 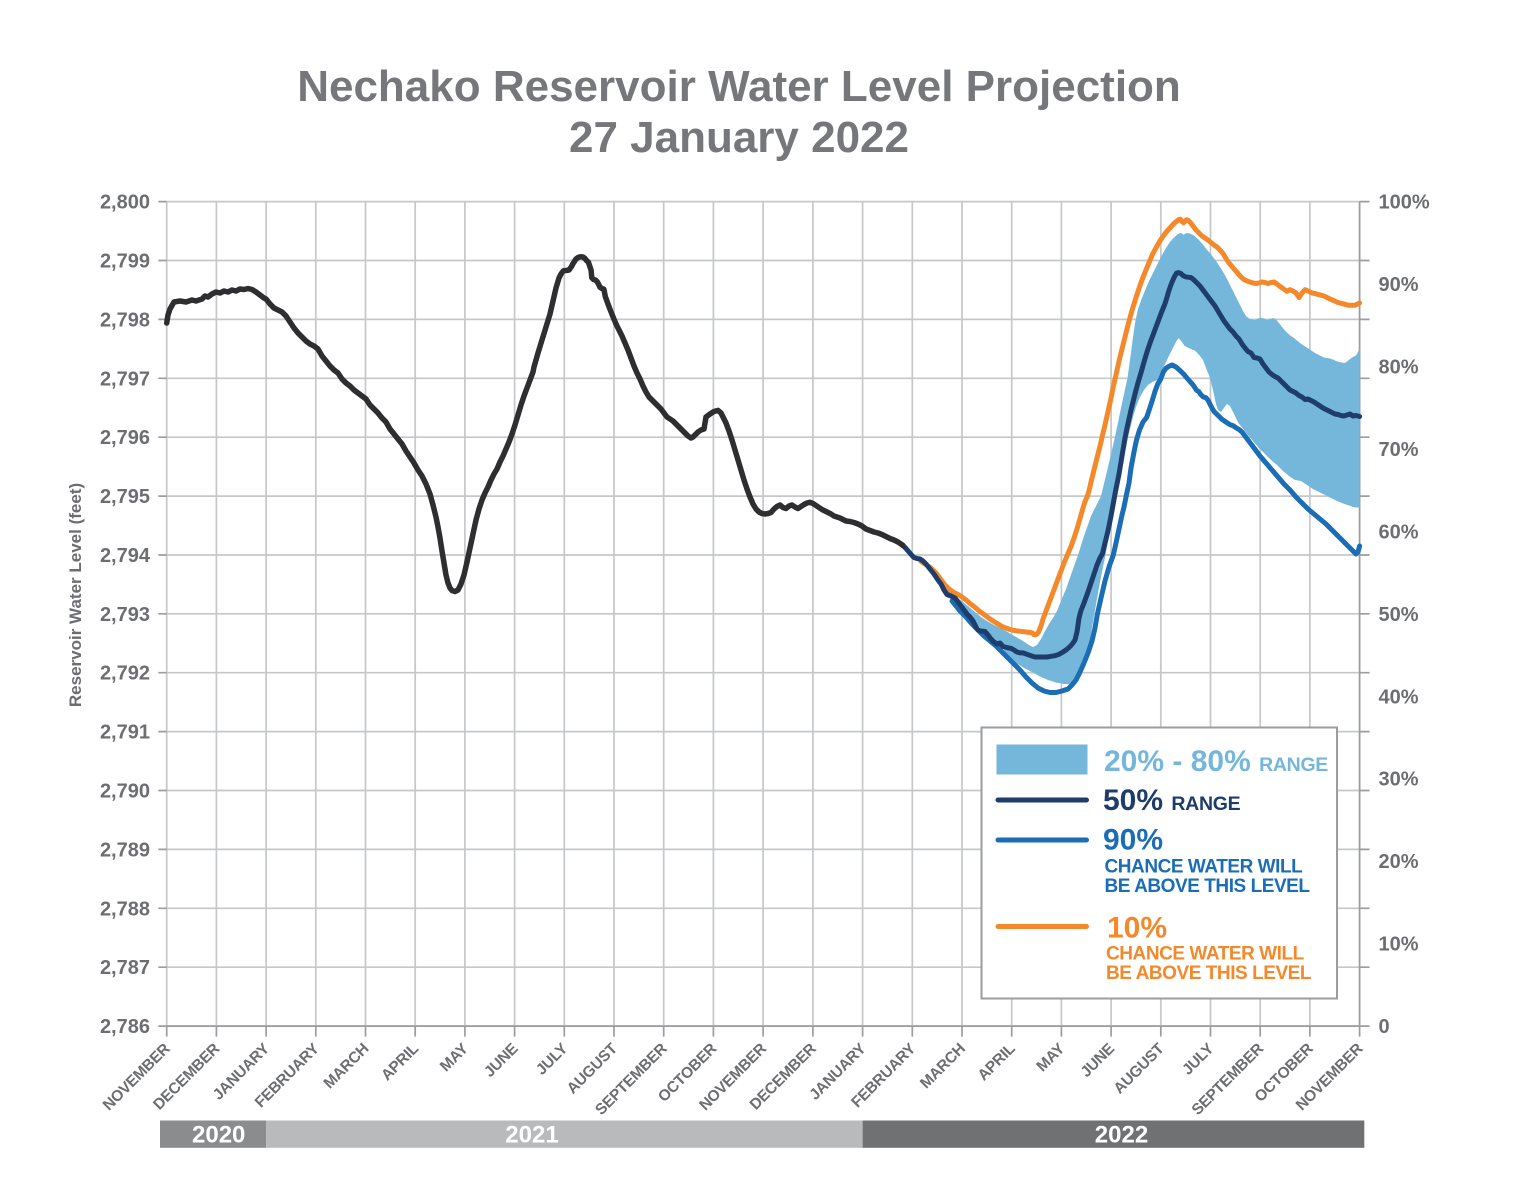 I want to click on svg-text: 2,786, so click(x=125, y=1027).